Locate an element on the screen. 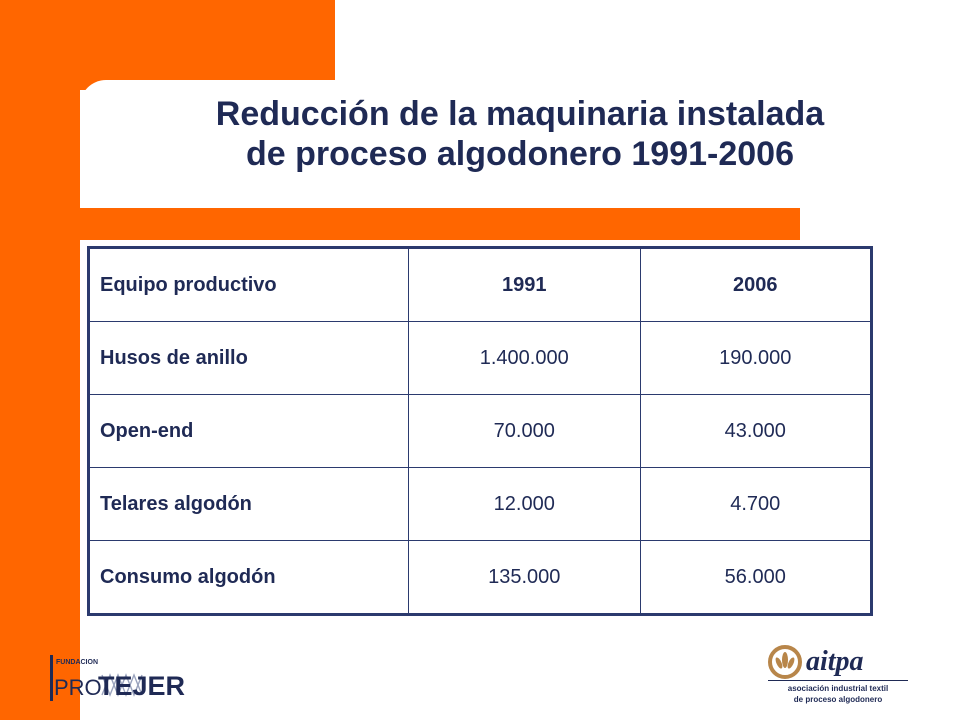  orange-band is located at coordinates (440, 224).